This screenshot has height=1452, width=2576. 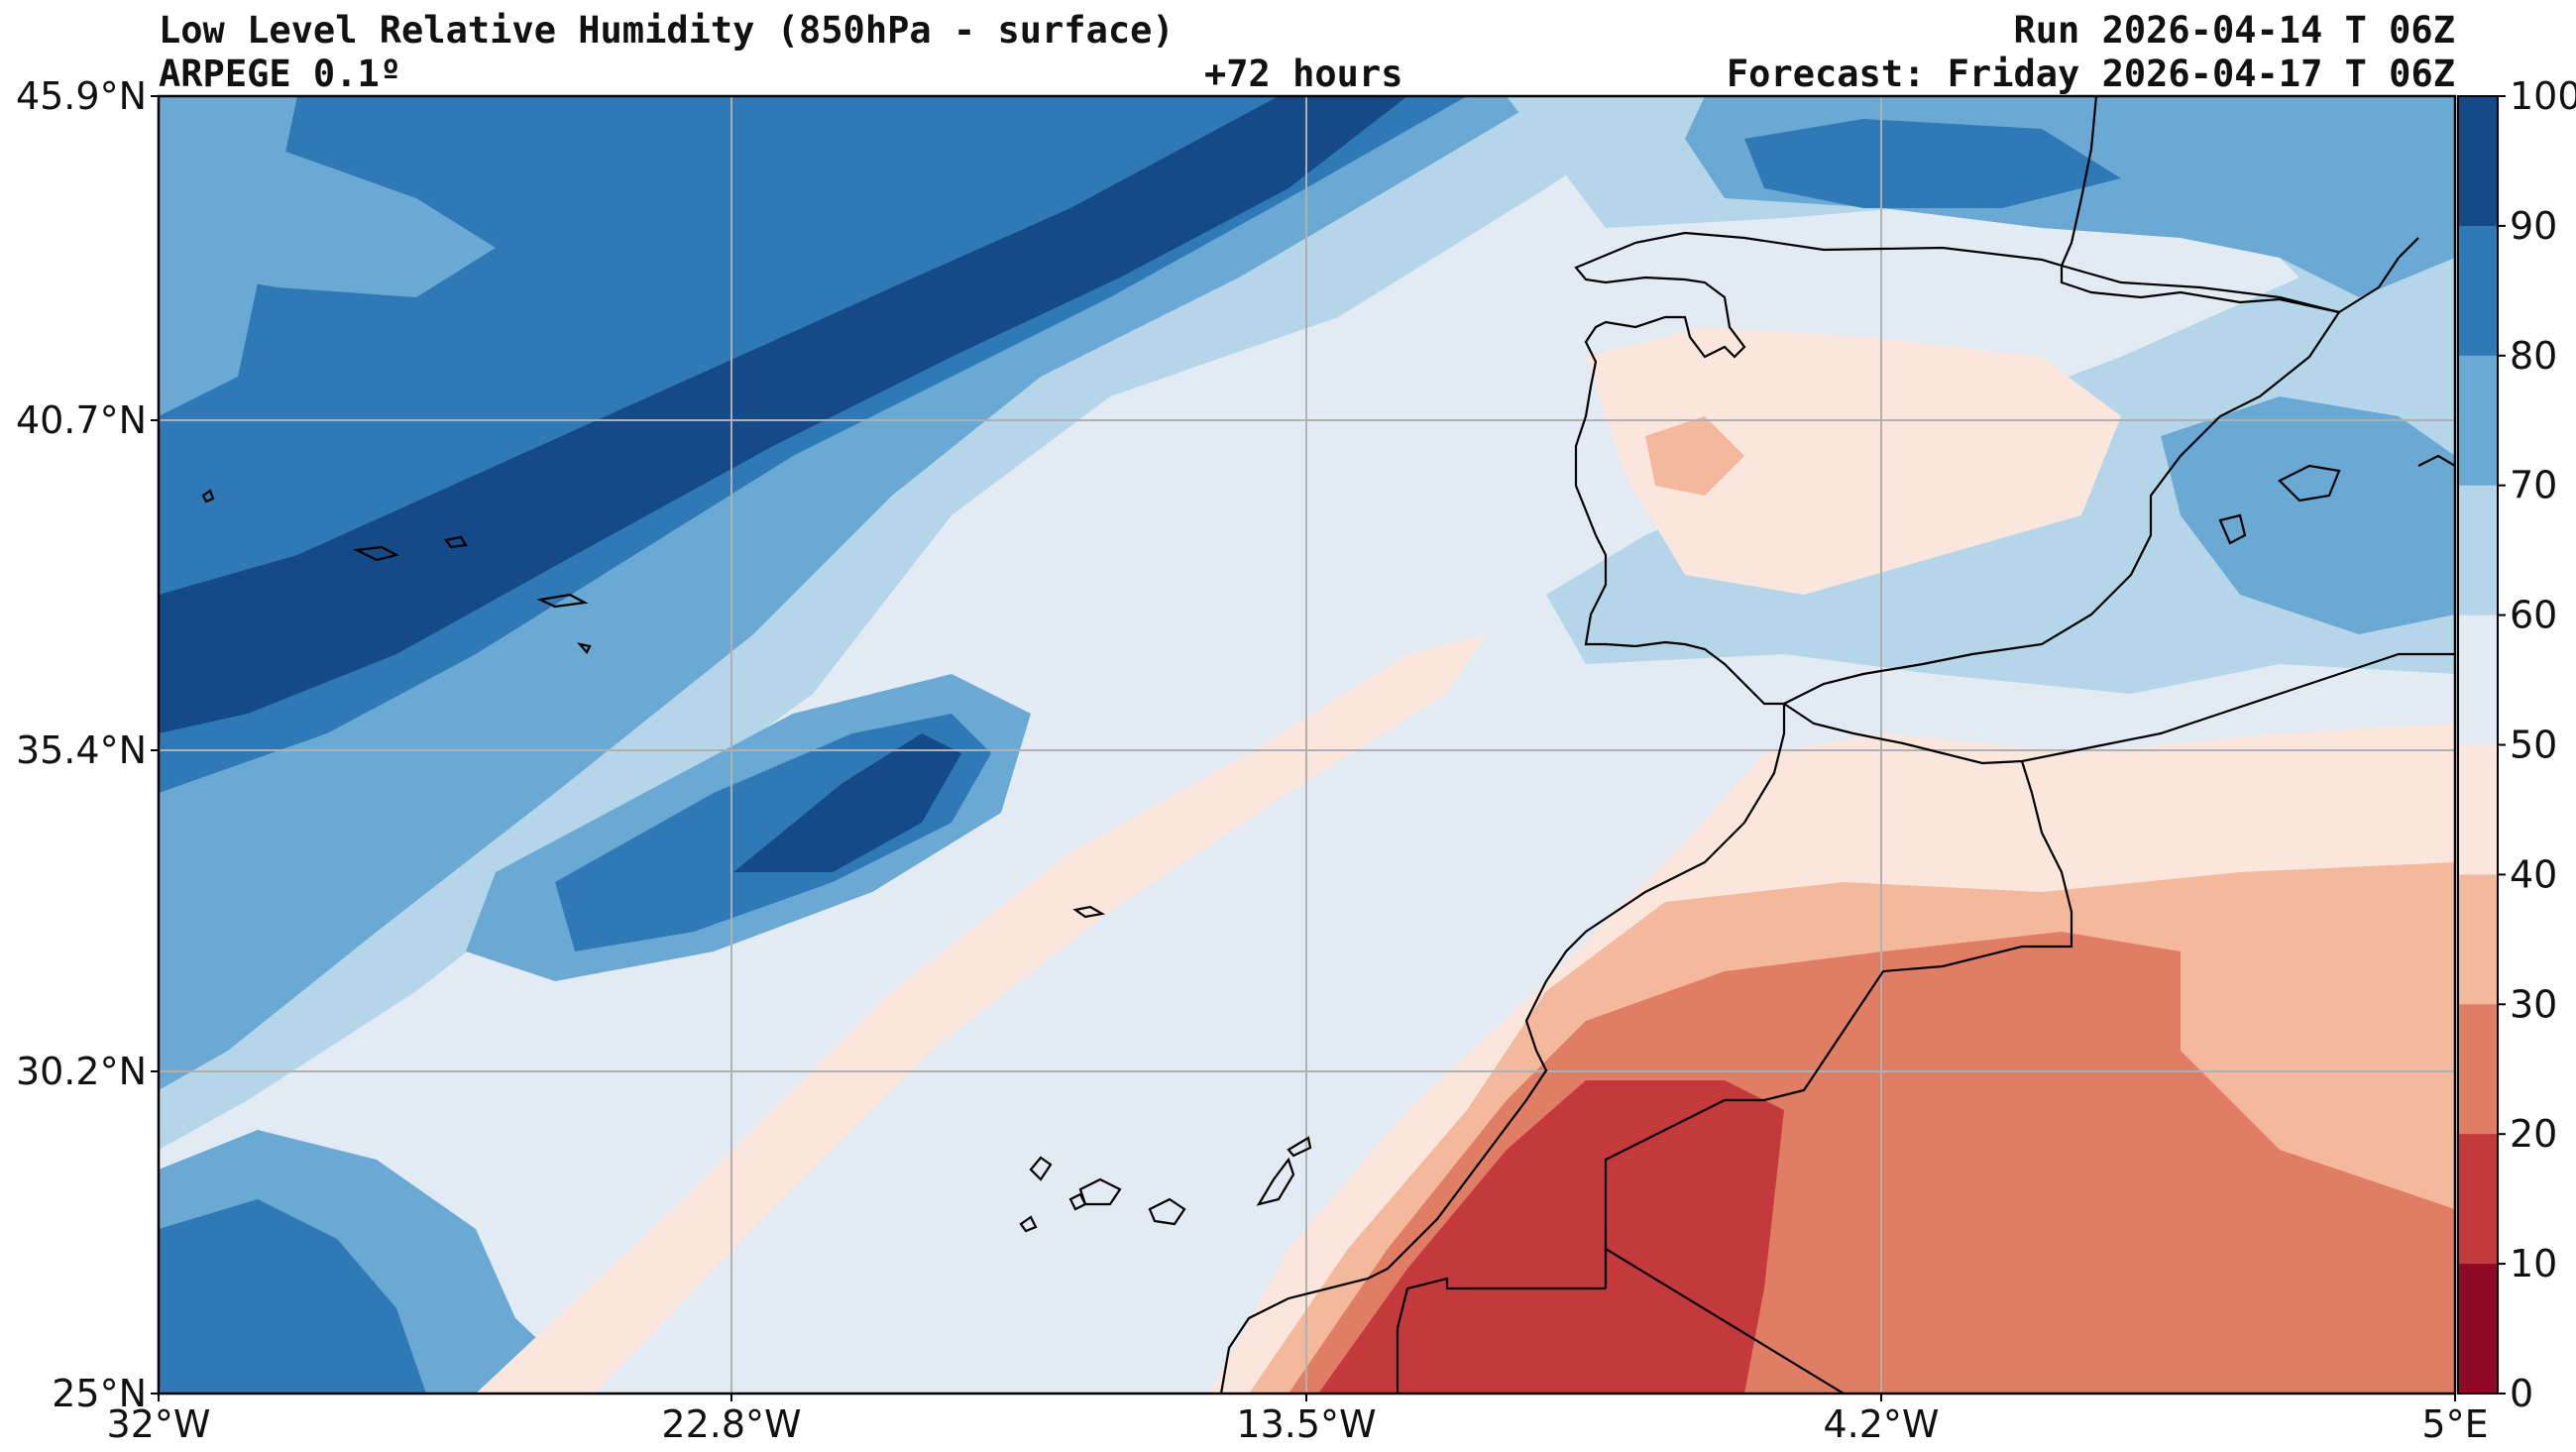 What do you see at coordinates (2543, 96) in the screenshot?
I see `colorbar-label-0: 100` at bounding box center [2543, 96].